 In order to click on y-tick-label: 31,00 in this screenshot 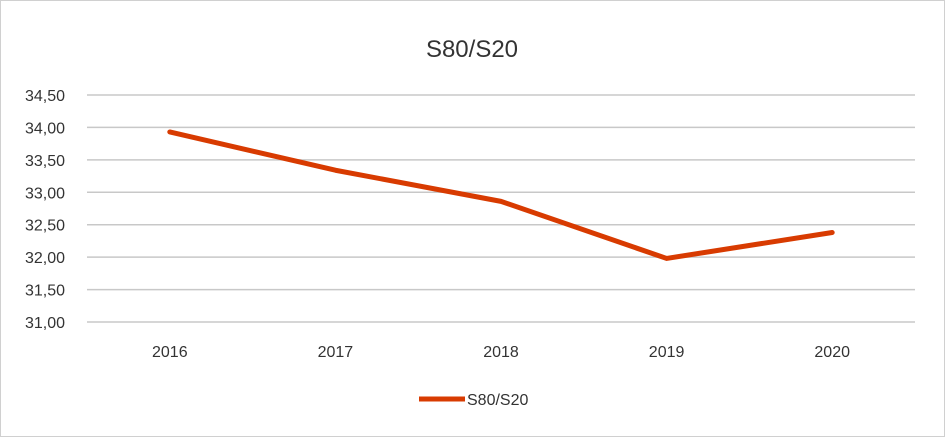, I will do `click(45, 323)`.